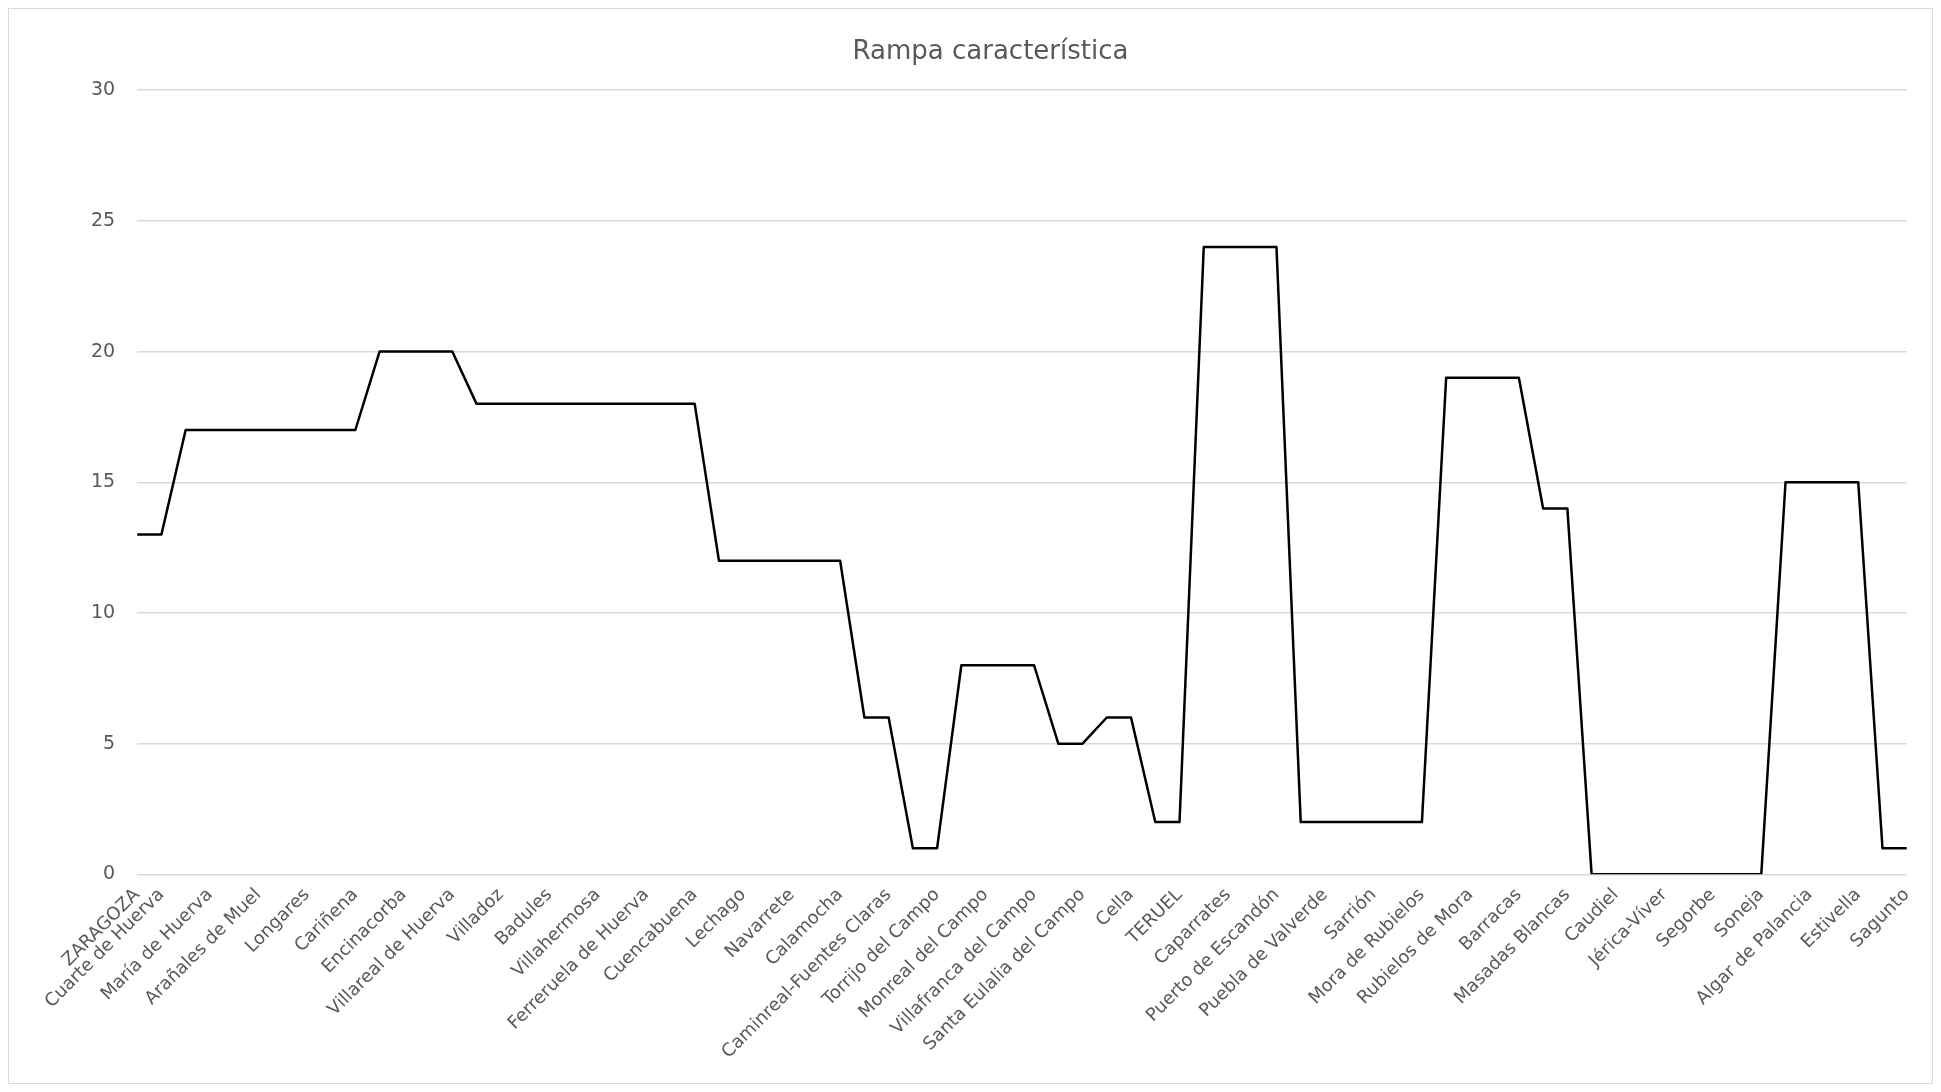  What do you see at coordinates (103, 218) in the screenshot?
I see `y-tick-label: 25` at bounding box center [103, 218].